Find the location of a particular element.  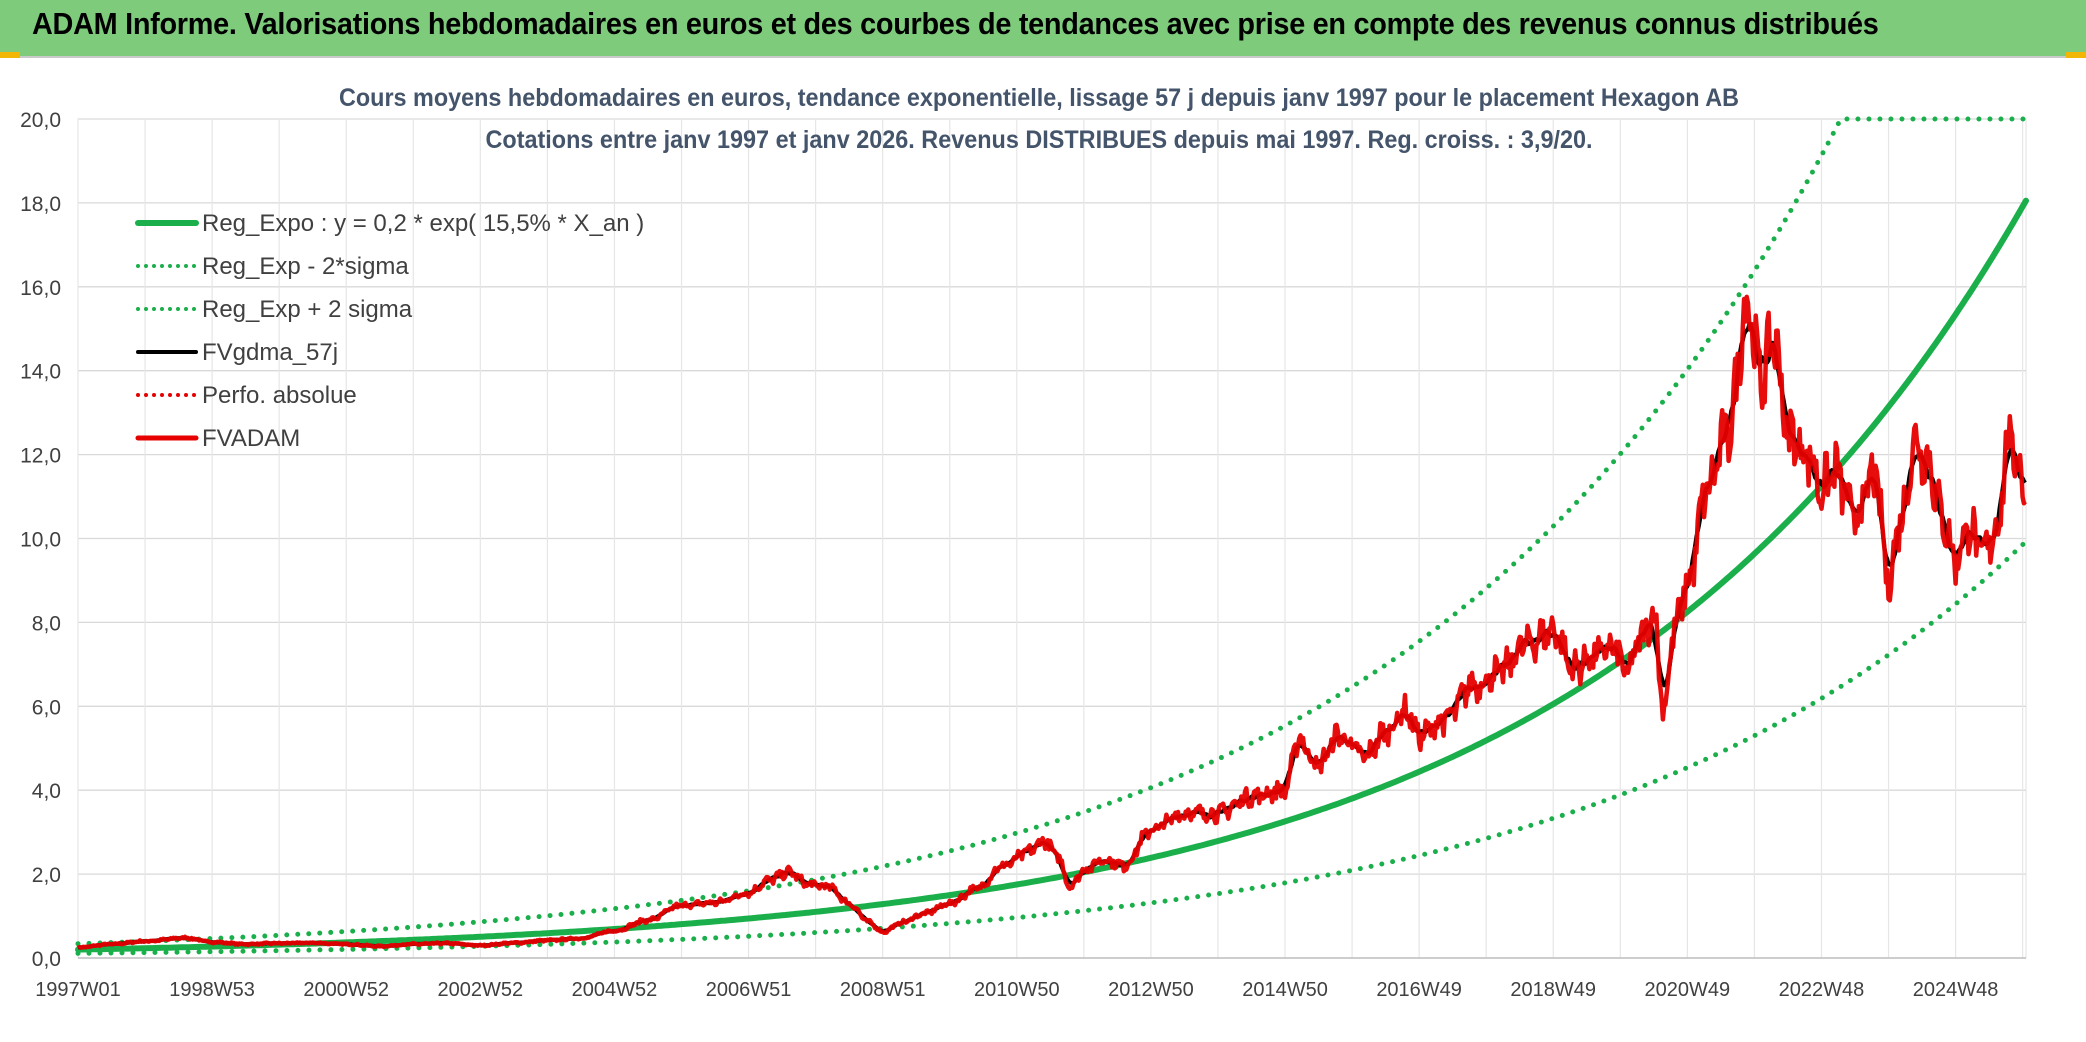

legend-item: FVADAM is located at coordinates (217, 438).